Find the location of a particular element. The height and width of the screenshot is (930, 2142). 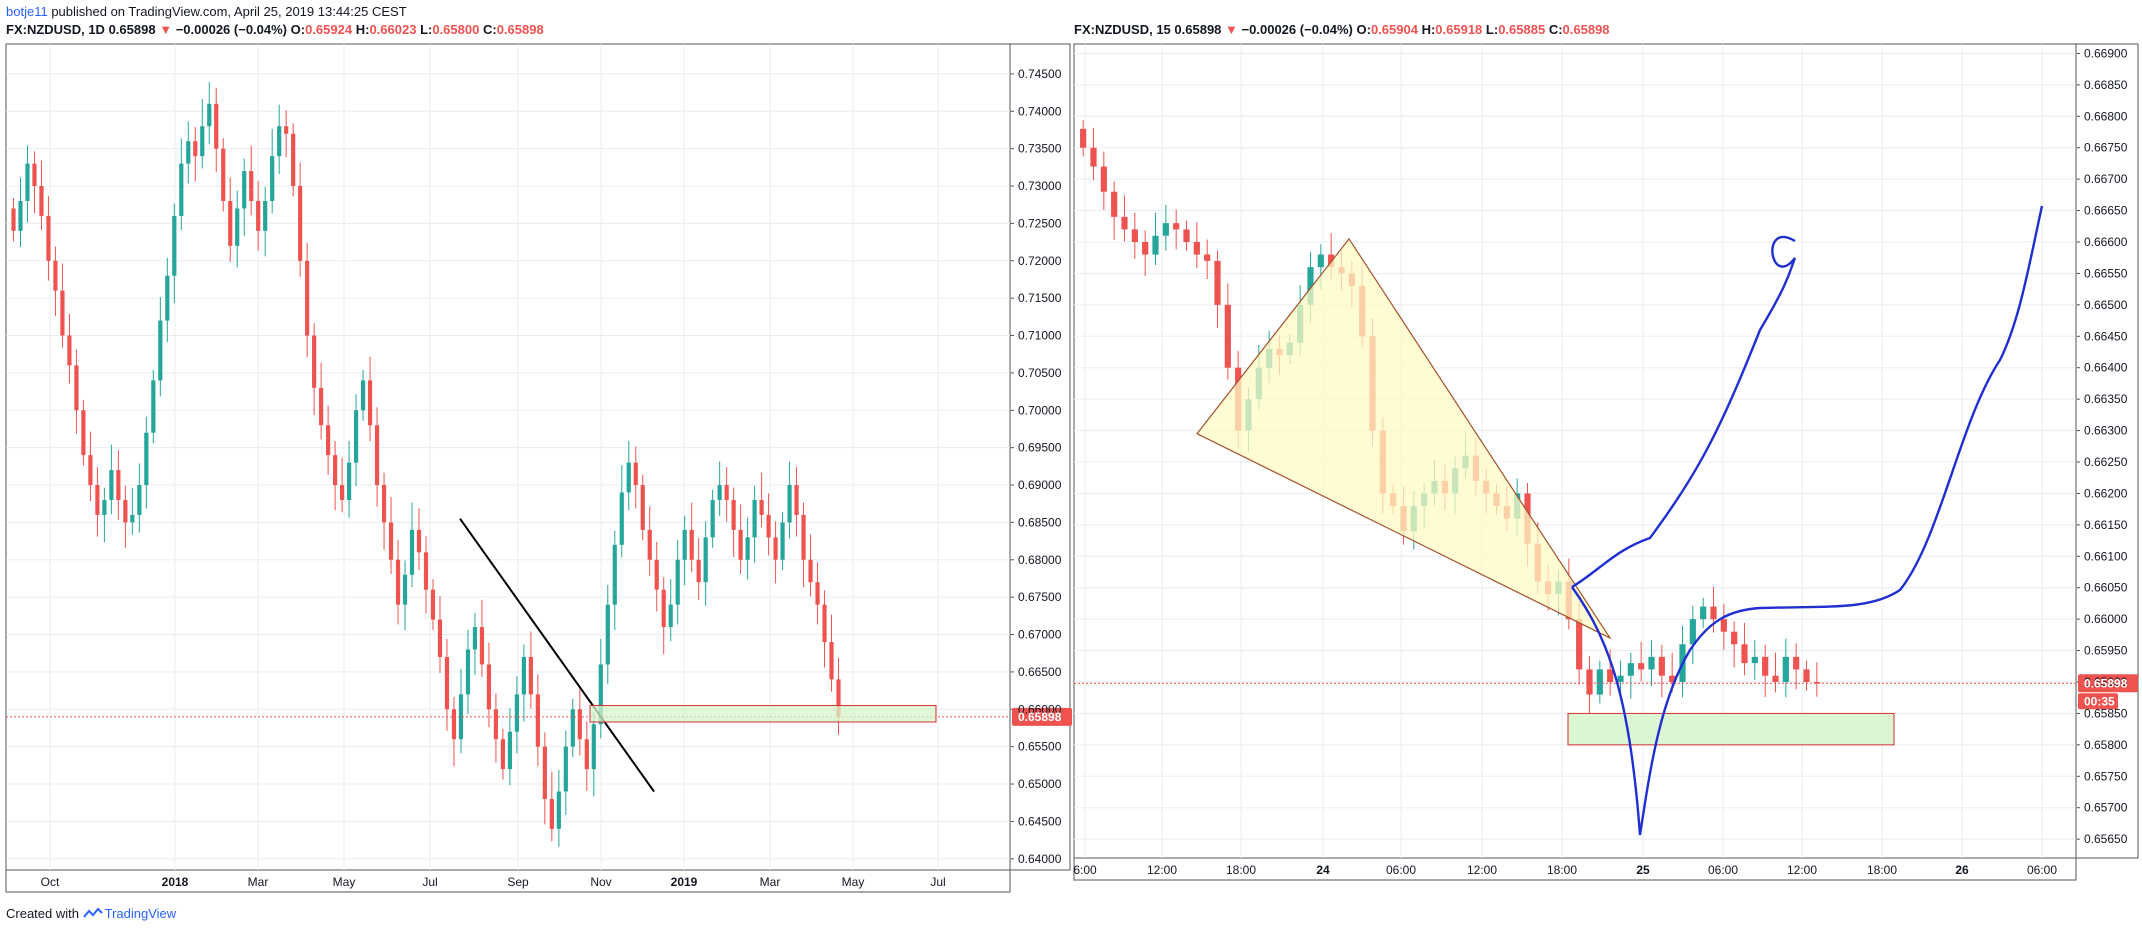

left-last: 0.65898 is located at coordinates (132, 29).